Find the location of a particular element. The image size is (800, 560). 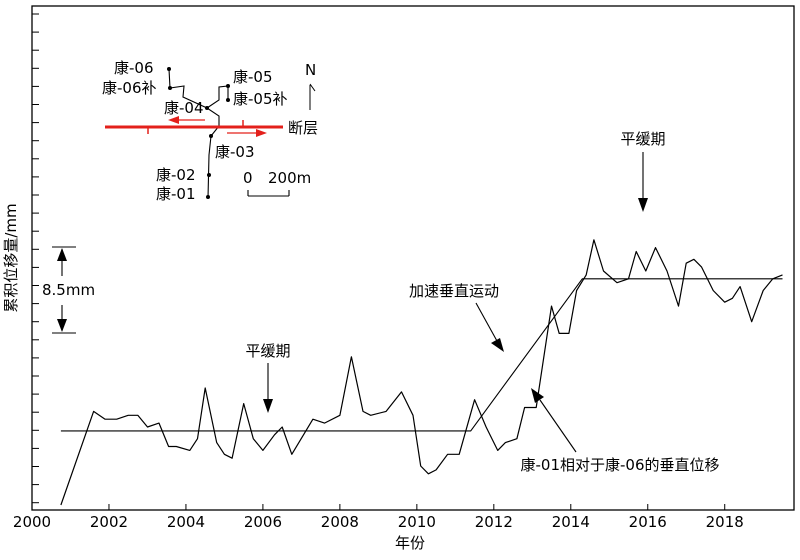

station-kang-05-supp-label: 康-05补 is located at coordinates (260, 99).